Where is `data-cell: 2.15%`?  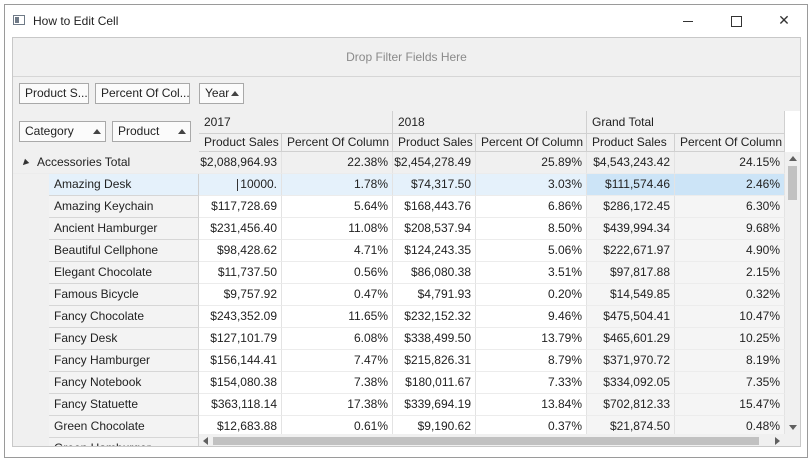
data-cell: 2.15% is located at coordinates (730, 273).